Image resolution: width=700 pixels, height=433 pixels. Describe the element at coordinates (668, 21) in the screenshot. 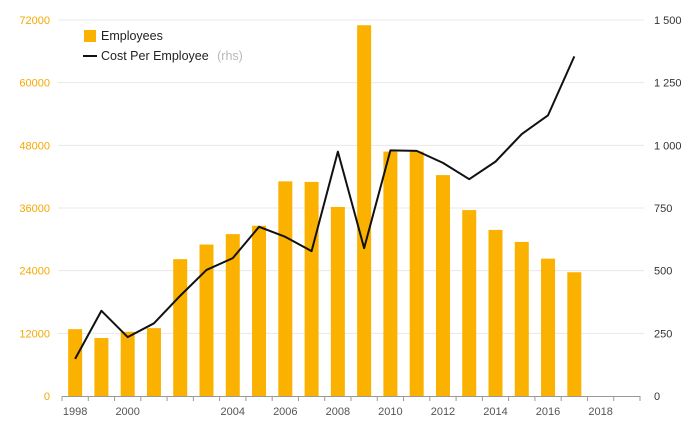

I see `right-tick-label: 1 500` at that location.